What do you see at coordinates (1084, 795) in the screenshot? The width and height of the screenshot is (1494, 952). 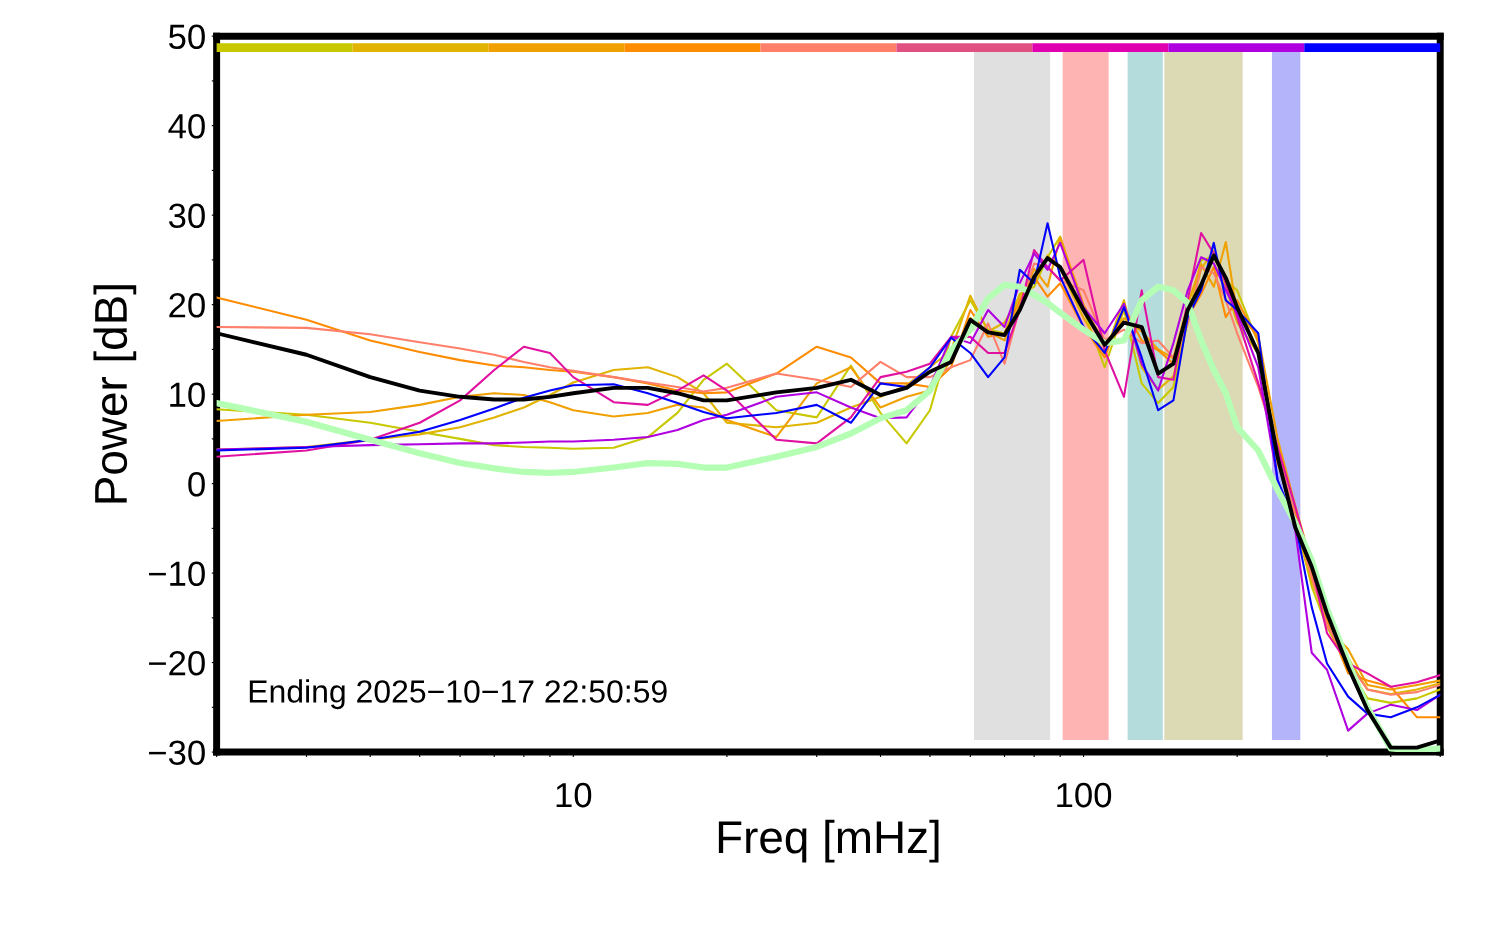 I see `x-tick-label: 100` at bounding box center [1084, 795].